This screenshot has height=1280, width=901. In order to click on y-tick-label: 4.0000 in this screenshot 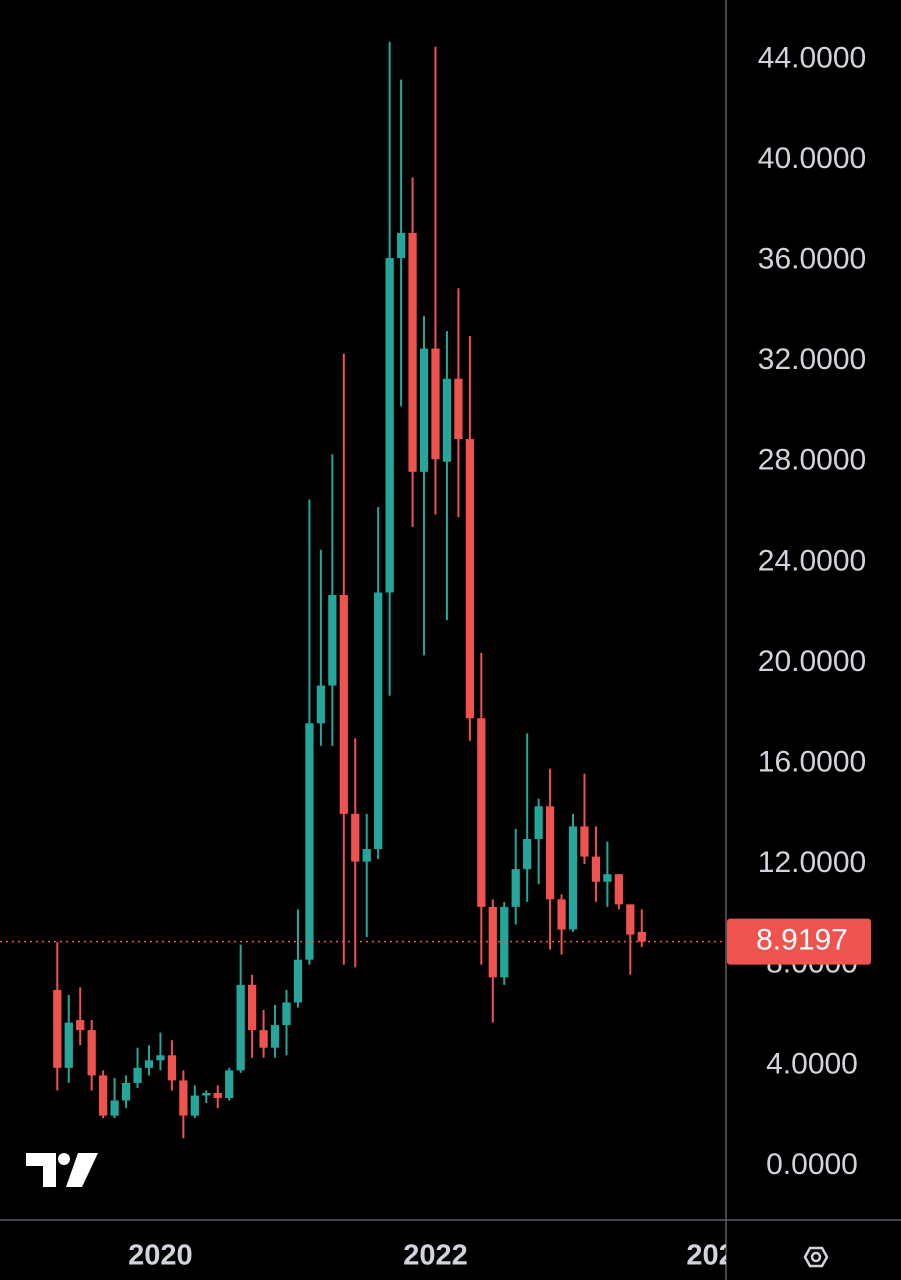, I will do `click(812, 1063)`.